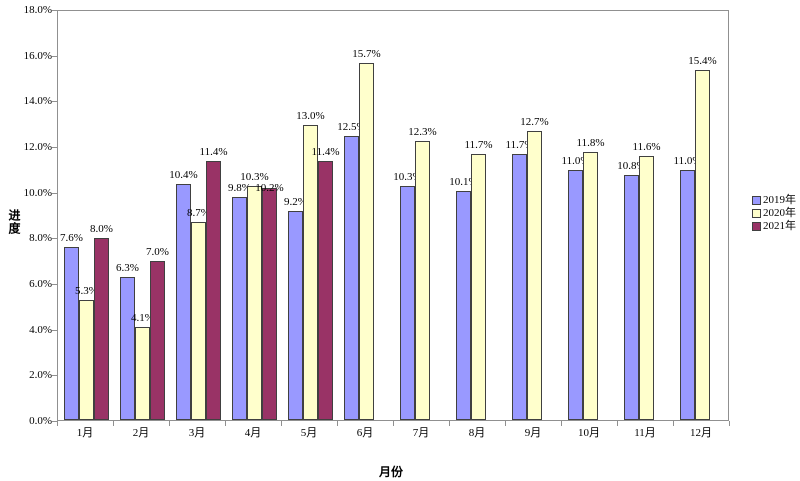 The height and width of the screenshot is (481, 800). What do you see at coordinates (101, 229) in the screenshot?
I see `data-label: 8.0%` at bounding box center [101, 229].